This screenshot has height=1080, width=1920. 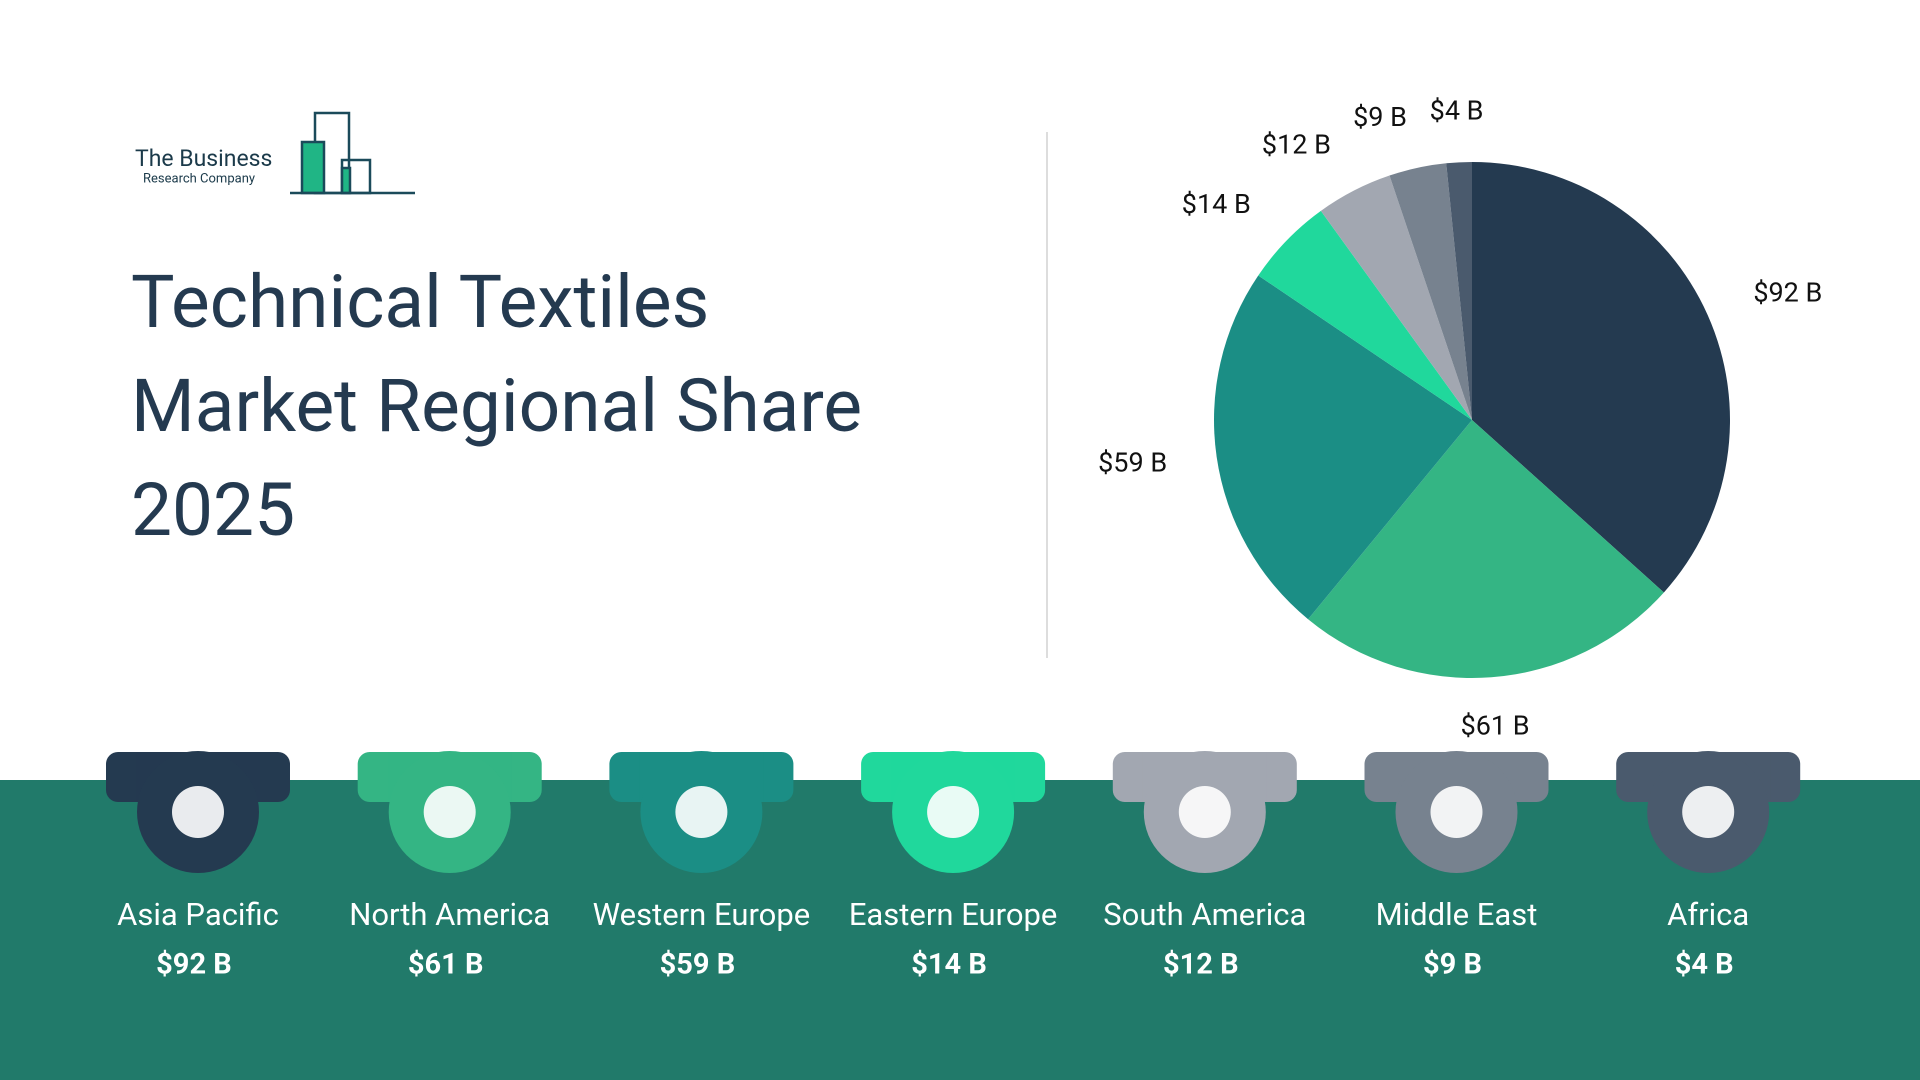 I want to click on region-value: $9 B, so click(x=1452, y=965).